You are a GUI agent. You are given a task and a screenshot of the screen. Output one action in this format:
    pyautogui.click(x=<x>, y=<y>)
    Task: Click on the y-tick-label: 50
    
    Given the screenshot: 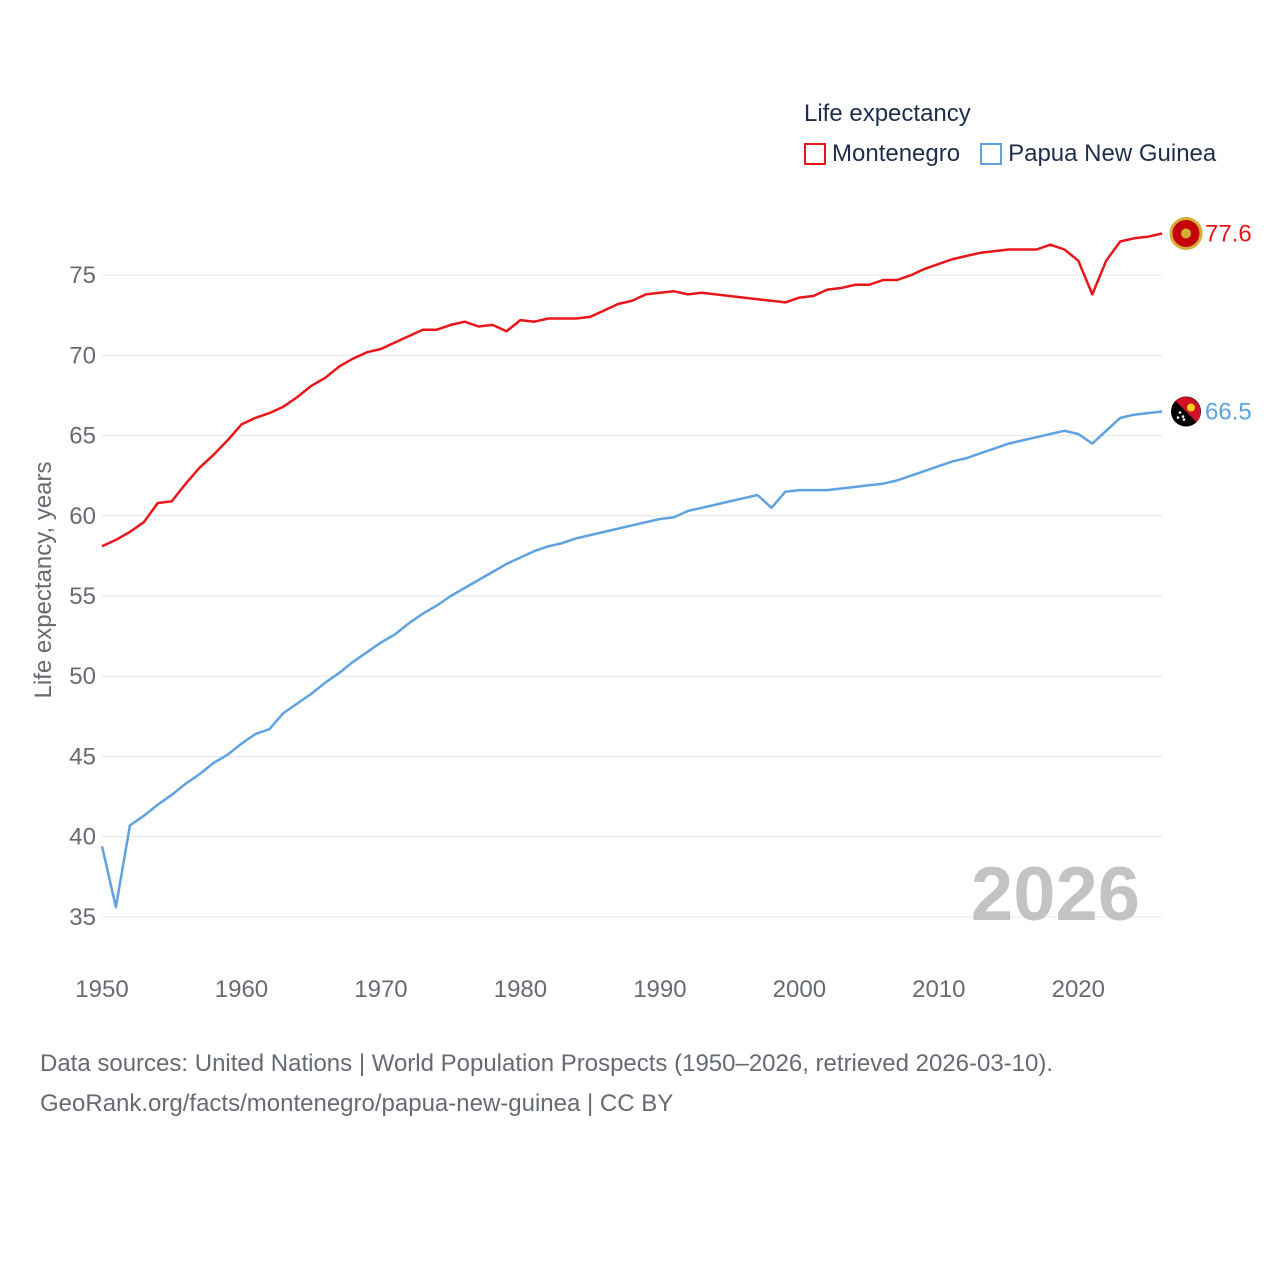 What is the action you would take?
    pyautogui.click(x=82, y=676)
    